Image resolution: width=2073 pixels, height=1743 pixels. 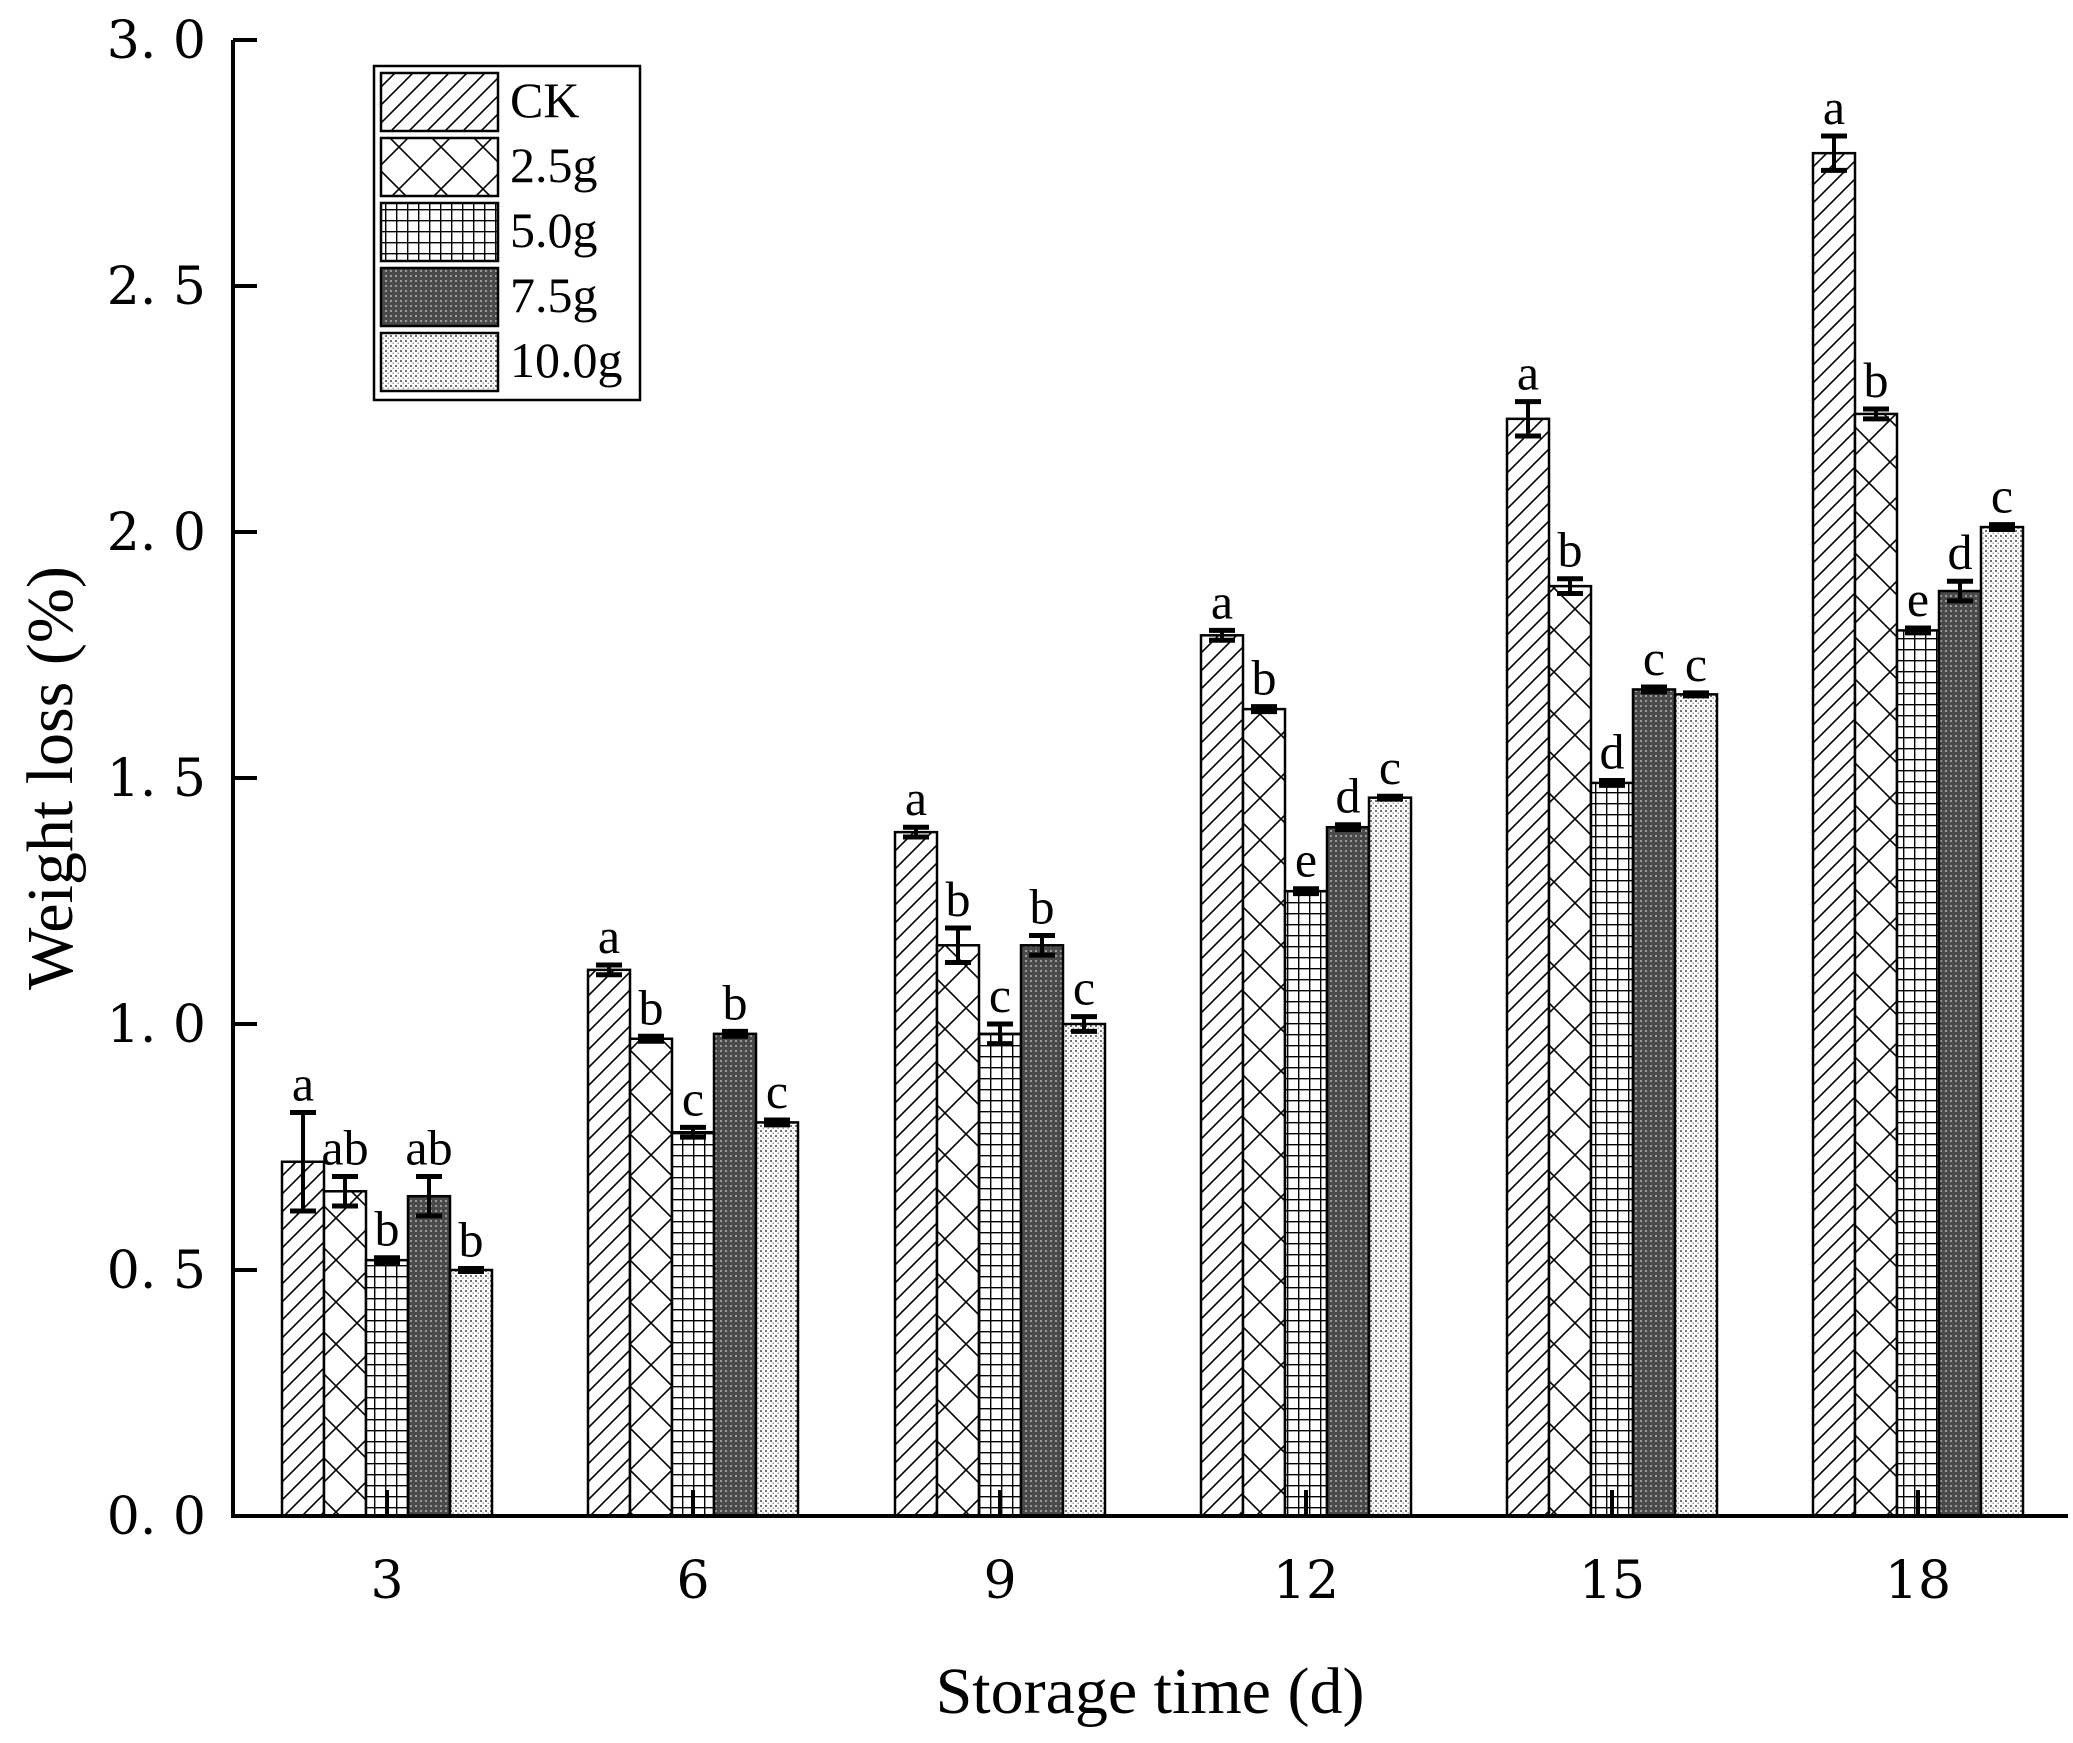 What do you see at coordinates (1160, 1550) in the screenshot?
I see `x-ticks: 3 6 9 12 15 18` at bounding box center [1160, 1550].